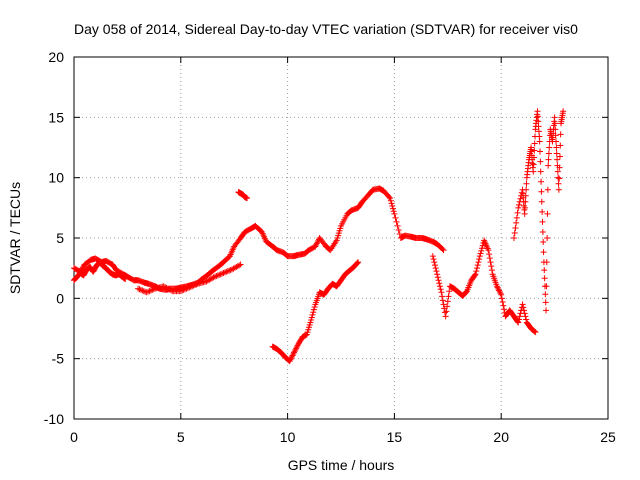 Image resolution: width=640 pixels, height=480 pixels. Describe the element at coordinates (56, 57) in the screenshot. I see `y-tick-label: 20` at that location.